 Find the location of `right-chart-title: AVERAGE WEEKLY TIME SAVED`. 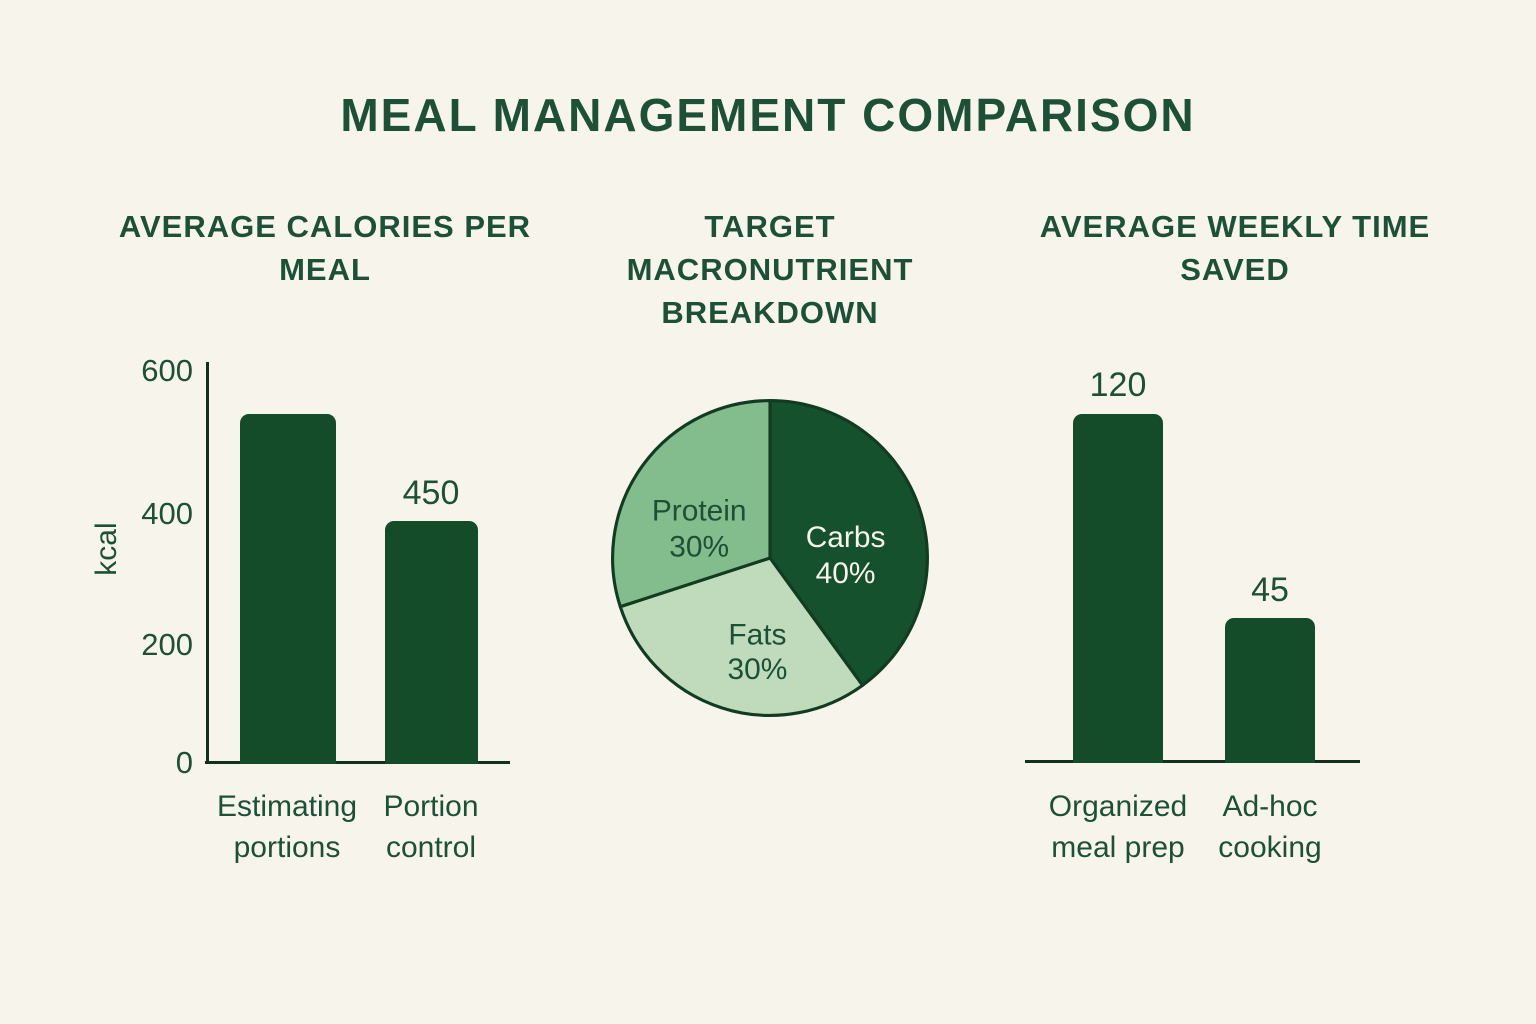

right-chart-title: AVERAGE WEEKLY TIME SAVED is located at coordinates (1235, 248).